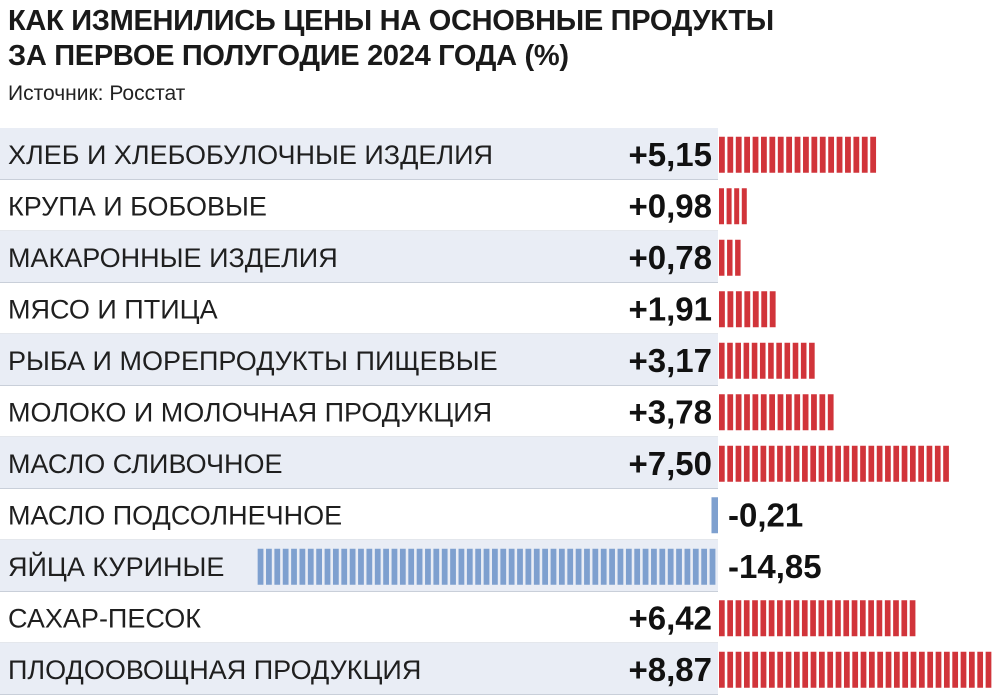 This screenshot has width=1000, height=695. What do you see at coordinates (671, 154) in the screenshot?
I see `value-label-1: +5,15` at bounding box center [671, 154].